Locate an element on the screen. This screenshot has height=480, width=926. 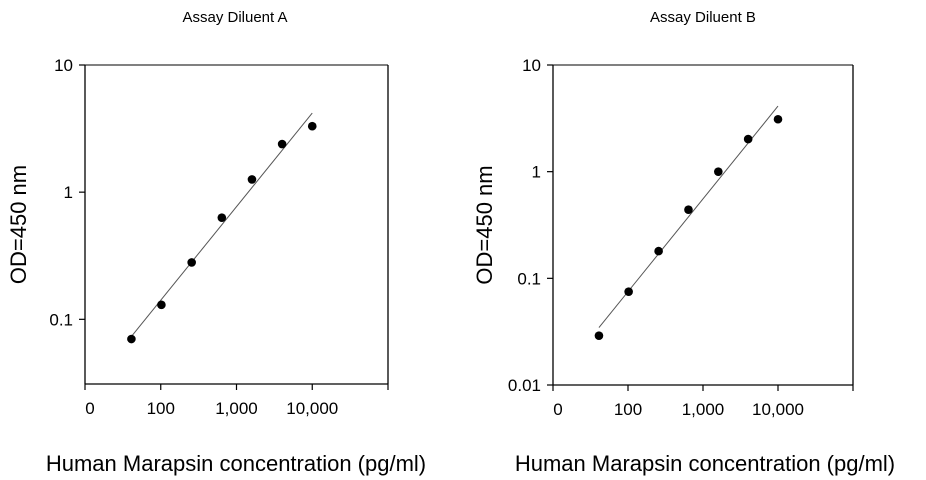
chart-title: Assay Diluent B is located at coordinates (703, 17).